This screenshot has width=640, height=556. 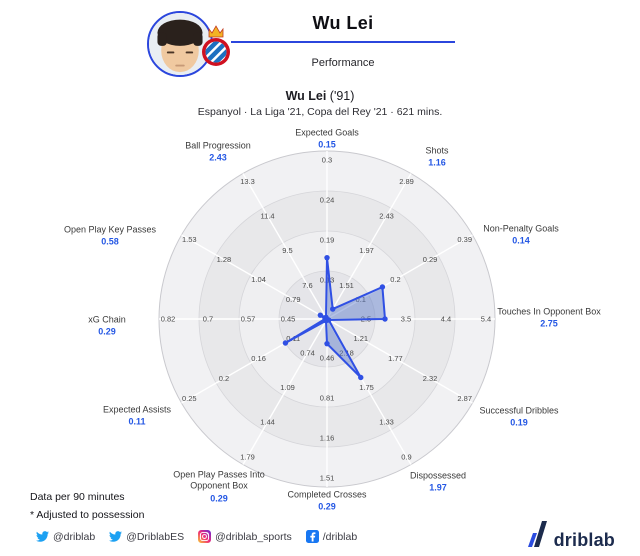 I want to click on radar-tick-label: 4.4, so click(x=446, y=319).